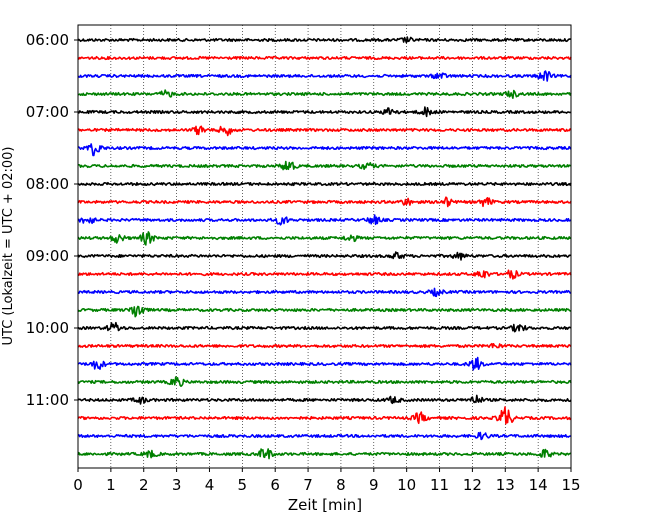 This screenshot has height=520, width=650. Describe the element at coordinates (47, 40) in the screenshot. I see `y-tick-label: 06:00` at that location.